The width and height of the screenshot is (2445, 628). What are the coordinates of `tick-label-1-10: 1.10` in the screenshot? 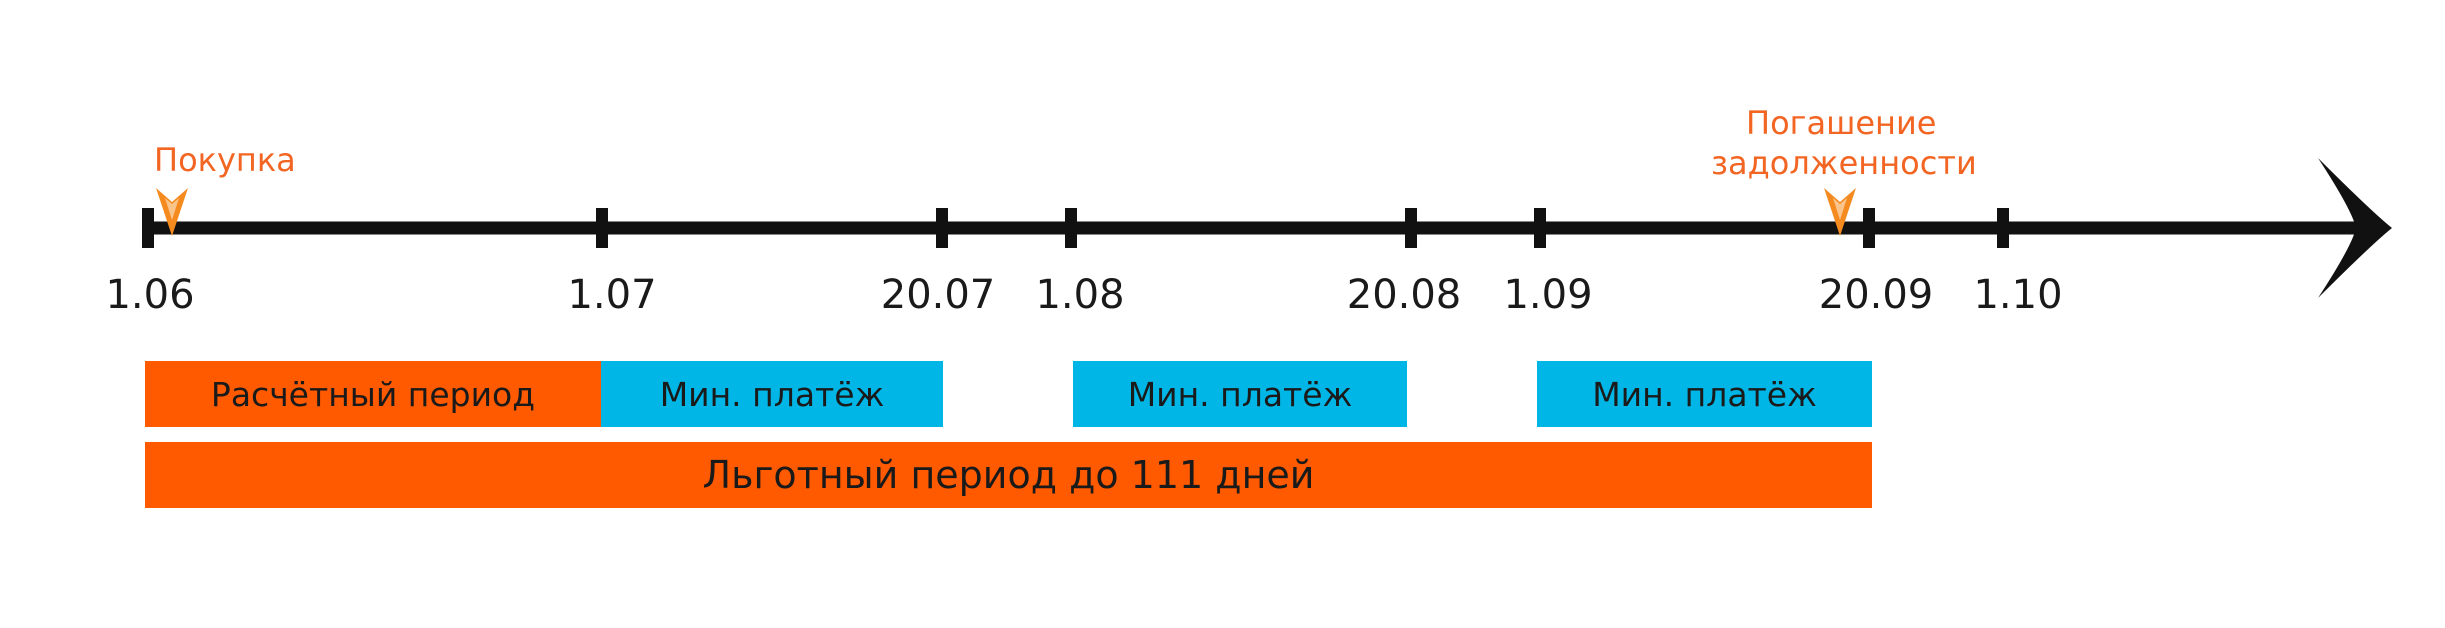 It's located at (2018, 295).